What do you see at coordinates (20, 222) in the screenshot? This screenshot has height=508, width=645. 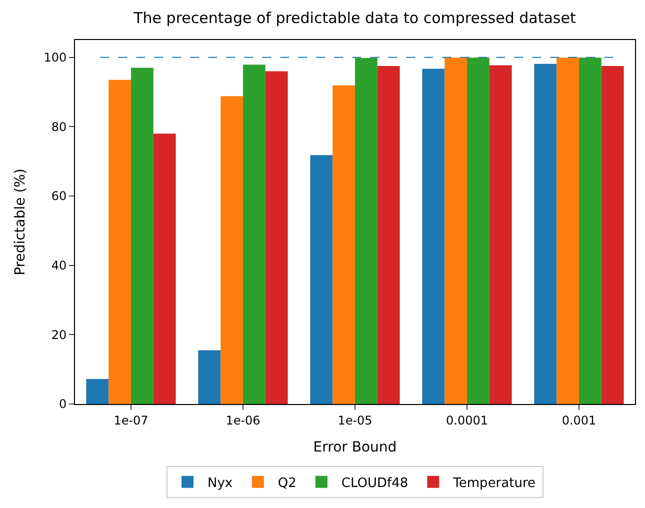 I see `y-axis-title: Predictable (%)` at bounding box center [20, 222].